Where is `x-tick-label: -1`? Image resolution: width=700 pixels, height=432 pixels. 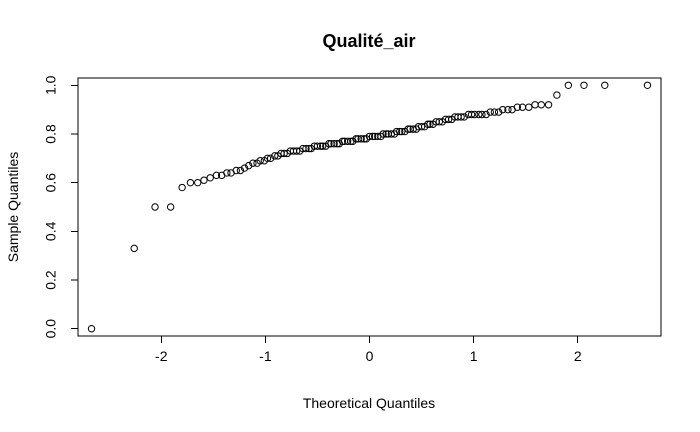
x-tick-label: -1 is located at coordinates (265, 356).